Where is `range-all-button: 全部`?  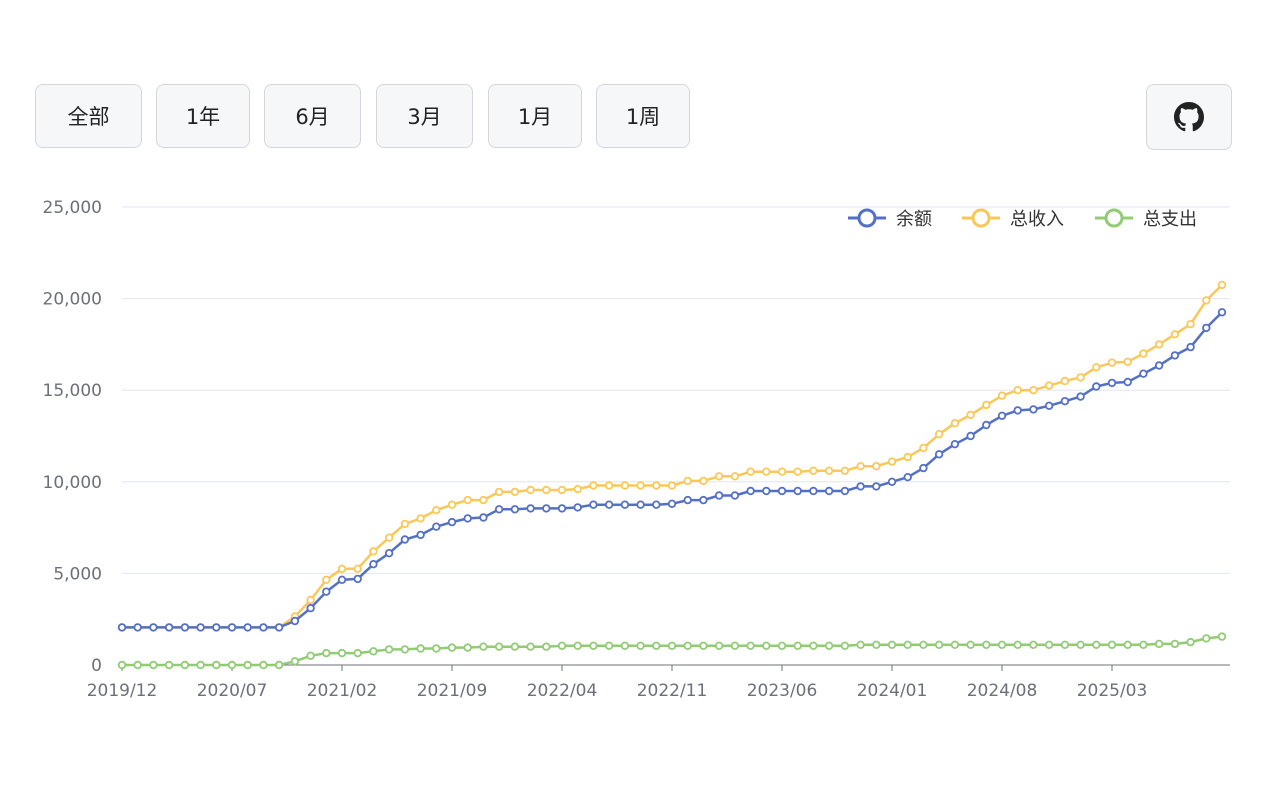
range-all-button: 全部 is located at coordinates (88, 116).